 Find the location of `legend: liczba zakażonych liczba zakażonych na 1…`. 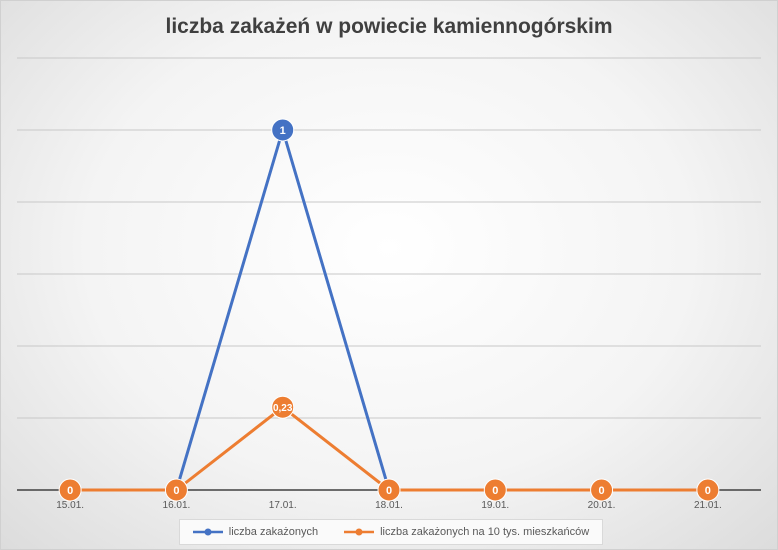

legend: liczba zakażonych liczba zakażonych na 1… is located at coordinates (391, 532).